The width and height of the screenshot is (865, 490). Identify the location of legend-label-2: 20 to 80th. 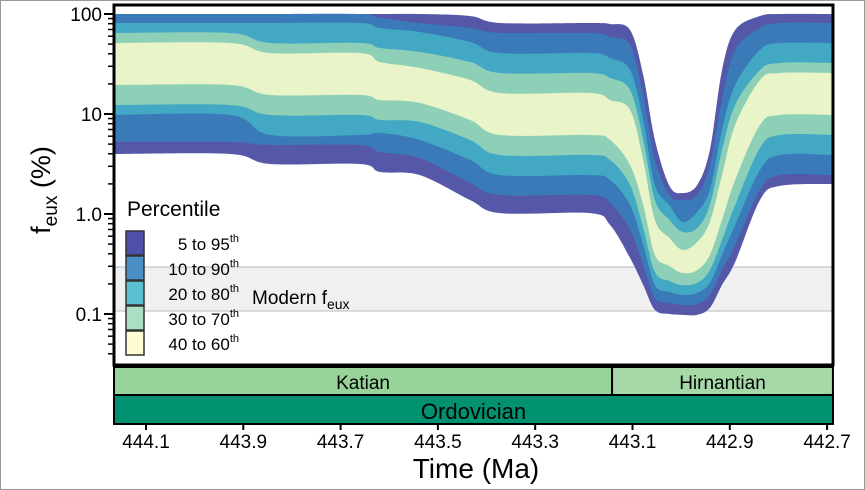
(203, 293).